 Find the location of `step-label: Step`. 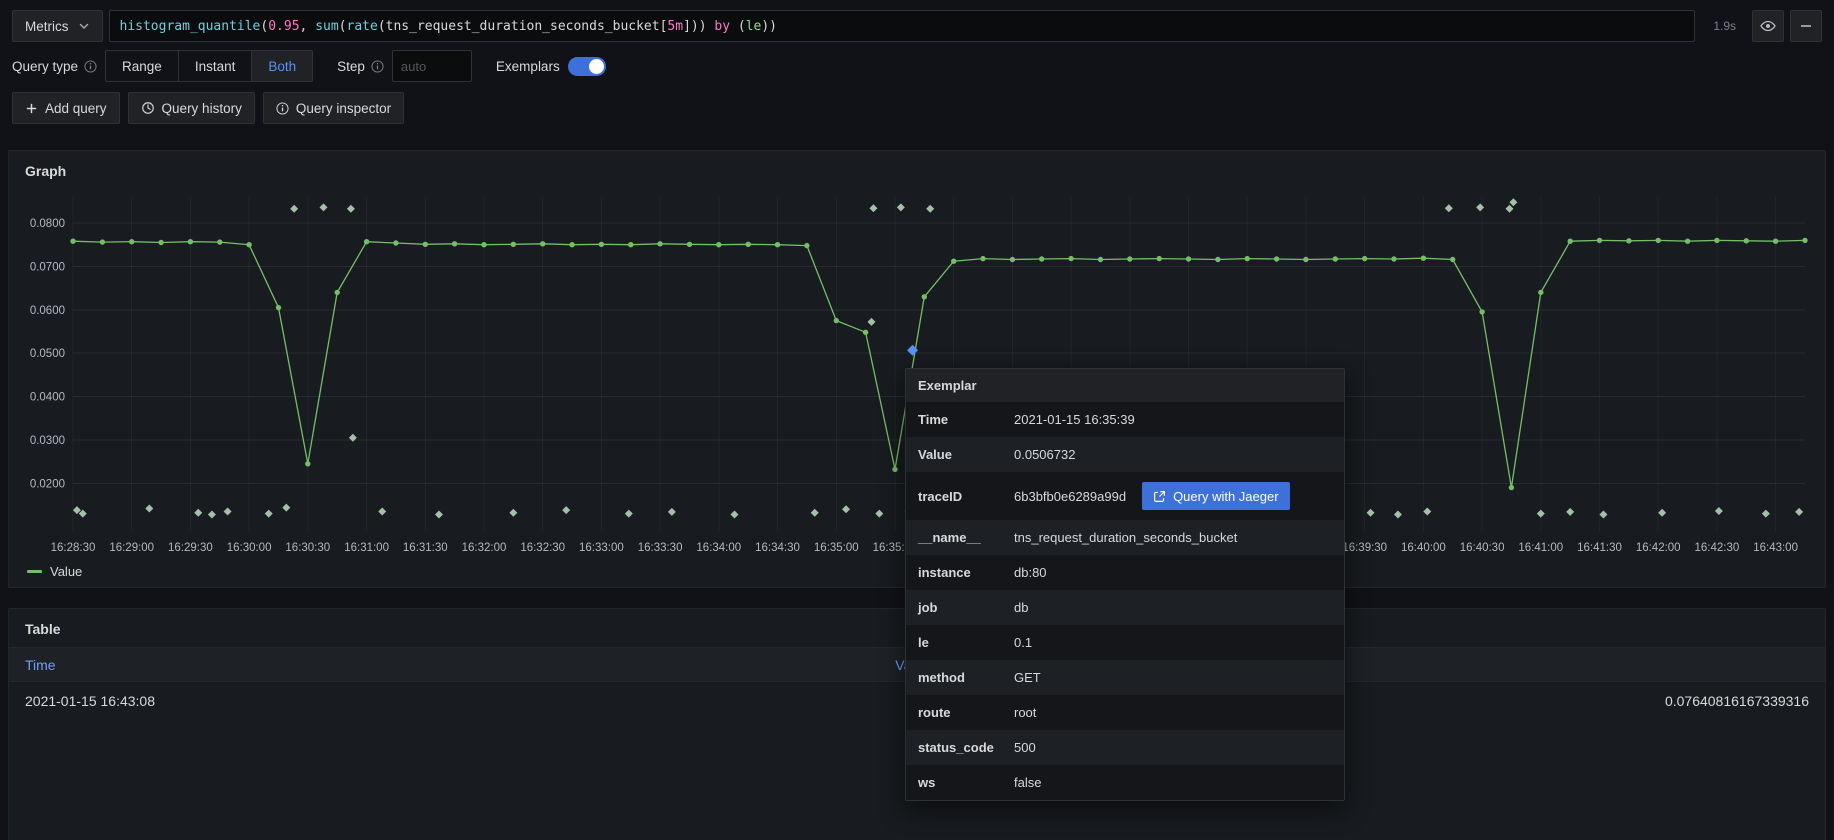

step-label: Step is located at coordinates (360, 66).